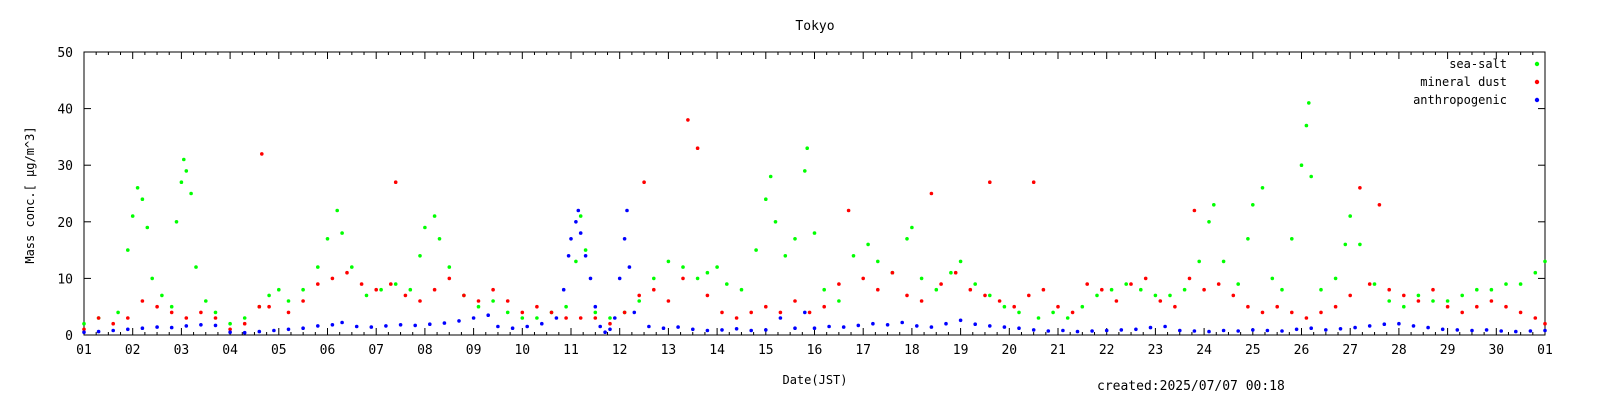 This screenshot has height=400, width=1600. I want to click on x-tick-label: 25, so click(1253, 350).